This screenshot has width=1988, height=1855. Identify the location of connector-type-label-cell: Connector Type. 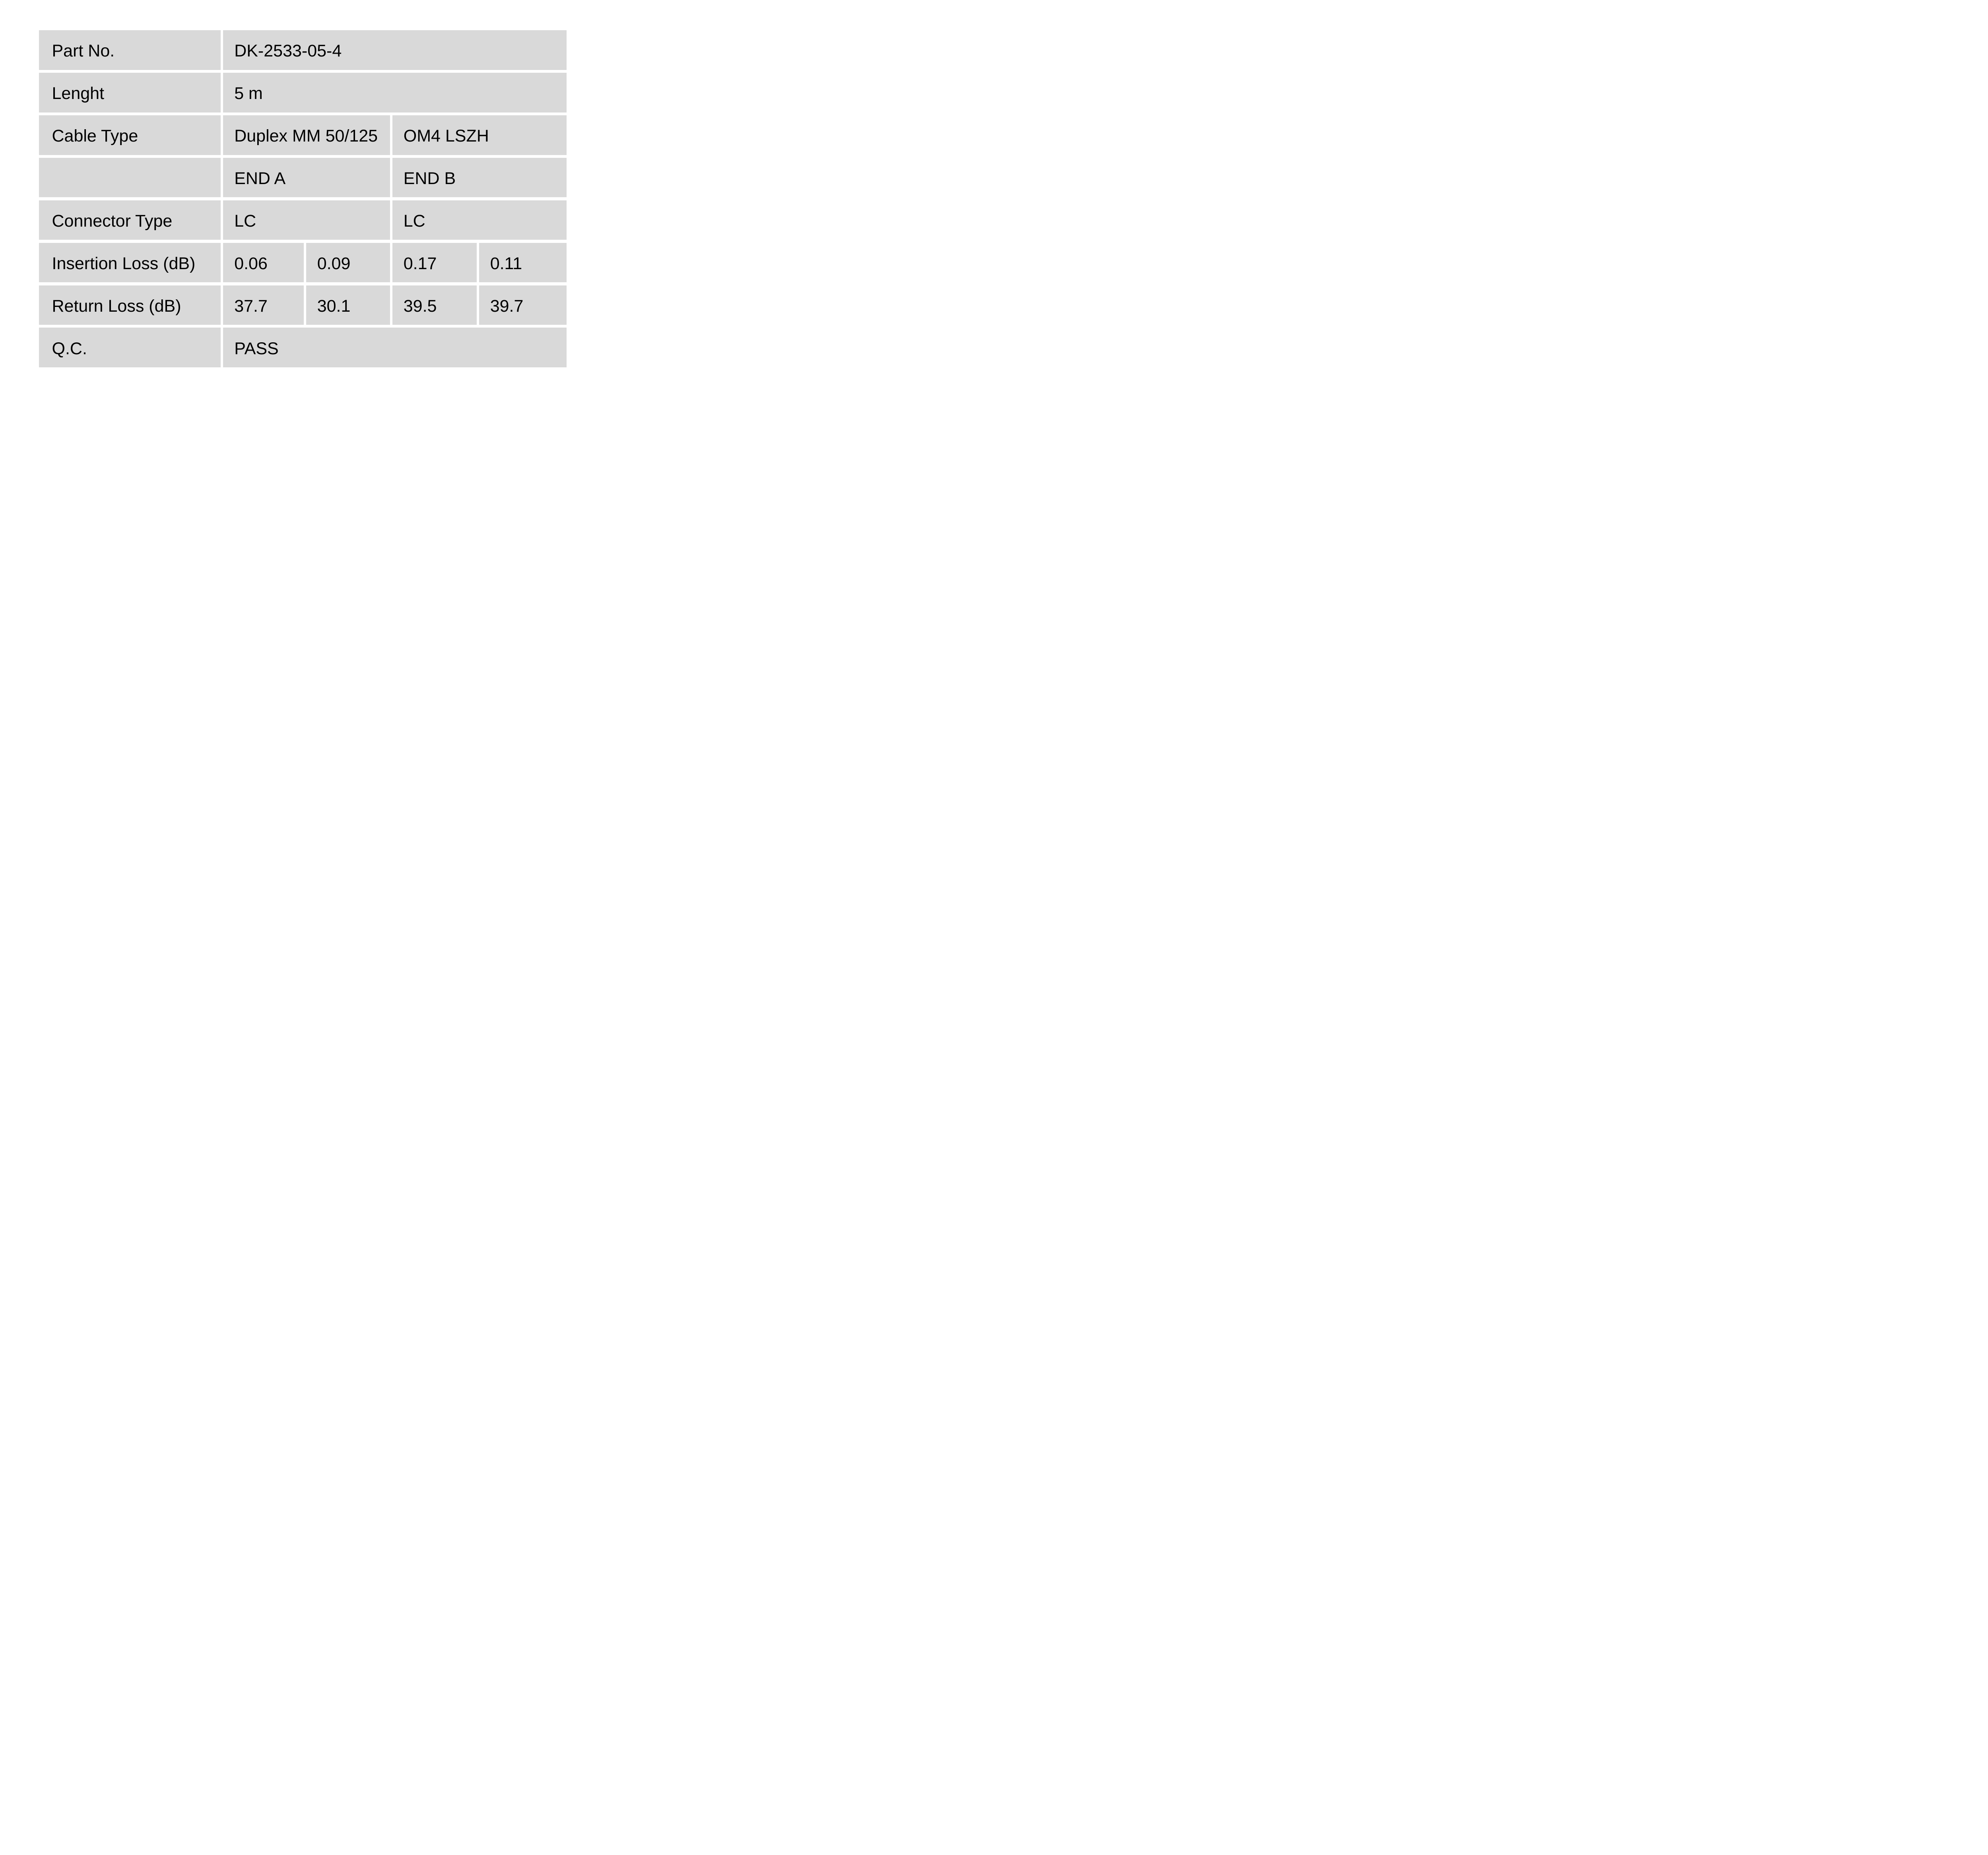
(130, 220).